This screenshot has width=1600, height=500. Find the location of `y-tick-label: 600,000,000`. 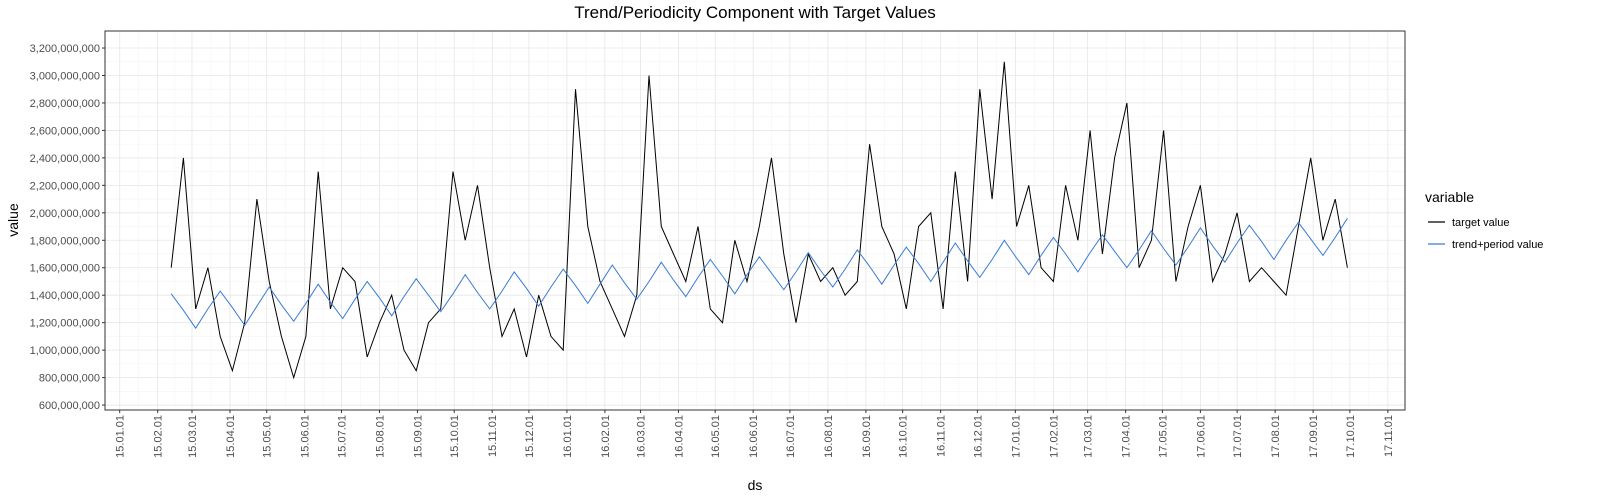

y-tick-label: 600,000,000 is located at coordinates (69, 406).